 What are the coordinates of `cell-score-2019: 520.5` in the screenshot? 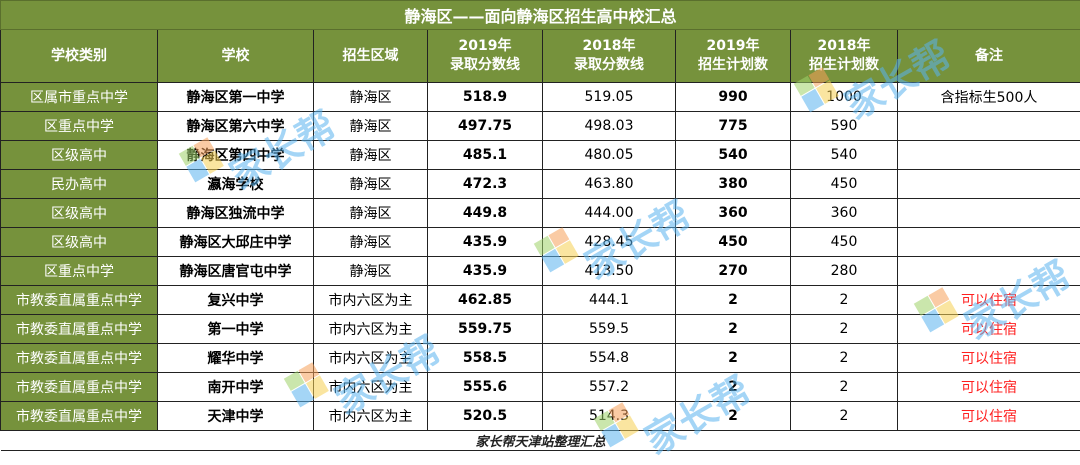 It's located at (485, 416).